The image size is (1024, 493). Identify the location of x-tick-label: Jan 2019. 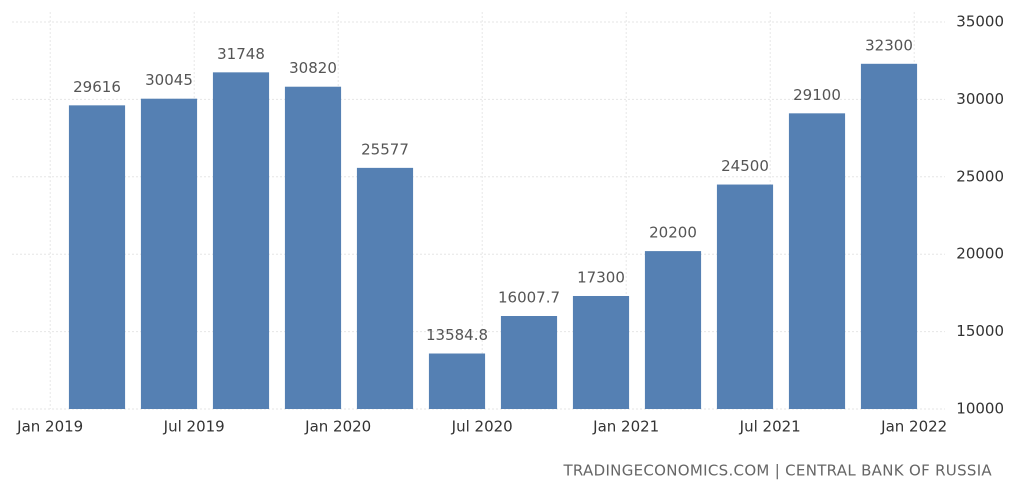
(49, 427).